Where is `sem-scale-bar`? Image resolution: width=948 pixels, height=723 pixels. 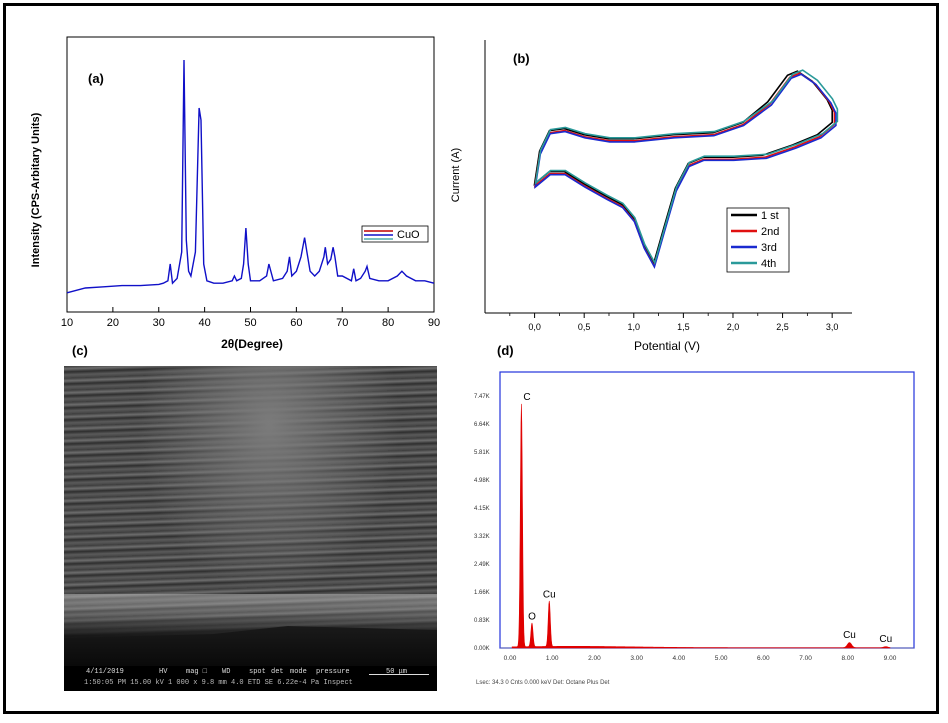 sem-scale-bar is located at coordinates (399, 674).